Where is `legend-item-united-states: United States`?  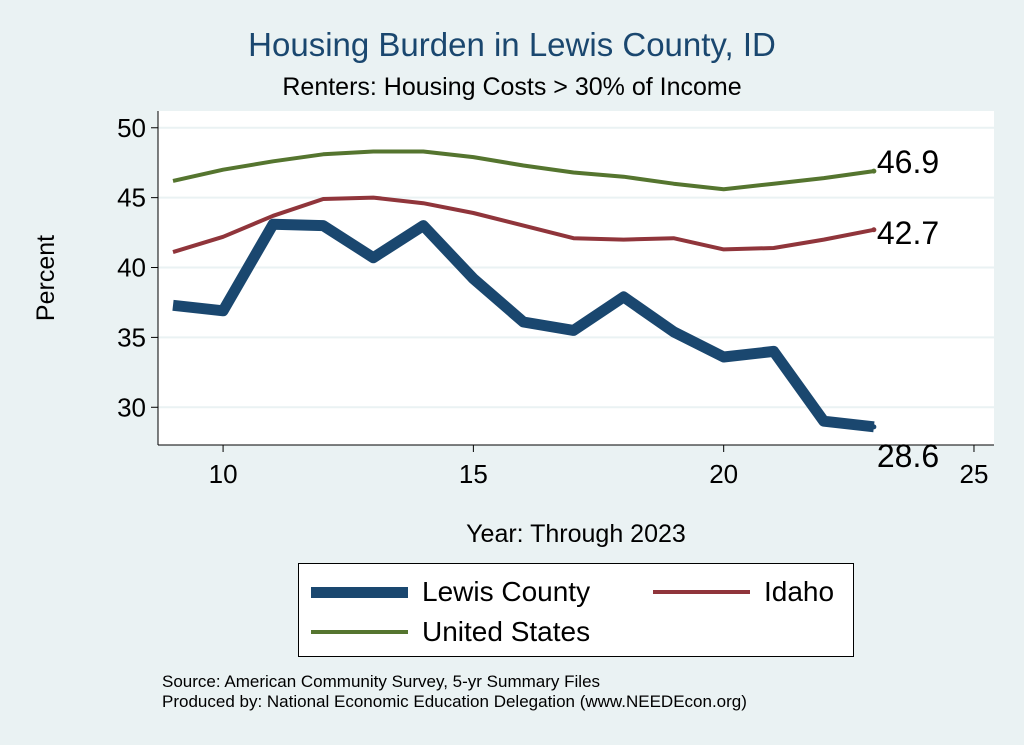 legend-item-united-states: United States is located at coordinates (450, 632).